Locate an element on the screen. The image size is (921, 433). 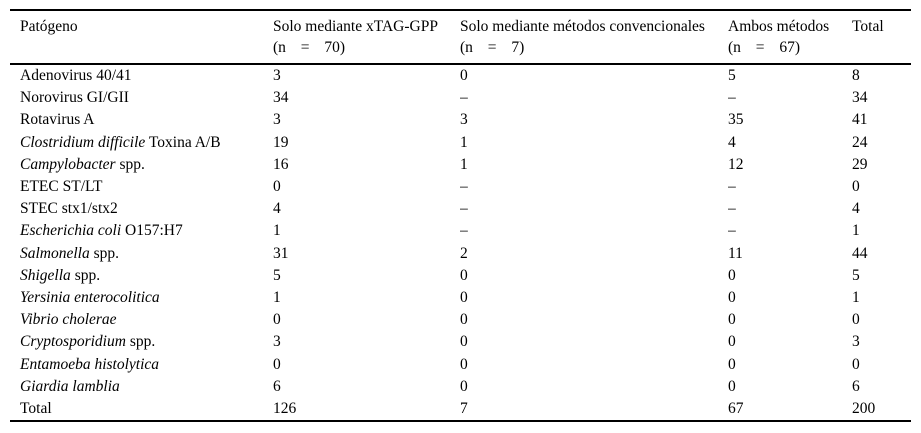
column-header: Patógeno is located at coordinates (141, 37).